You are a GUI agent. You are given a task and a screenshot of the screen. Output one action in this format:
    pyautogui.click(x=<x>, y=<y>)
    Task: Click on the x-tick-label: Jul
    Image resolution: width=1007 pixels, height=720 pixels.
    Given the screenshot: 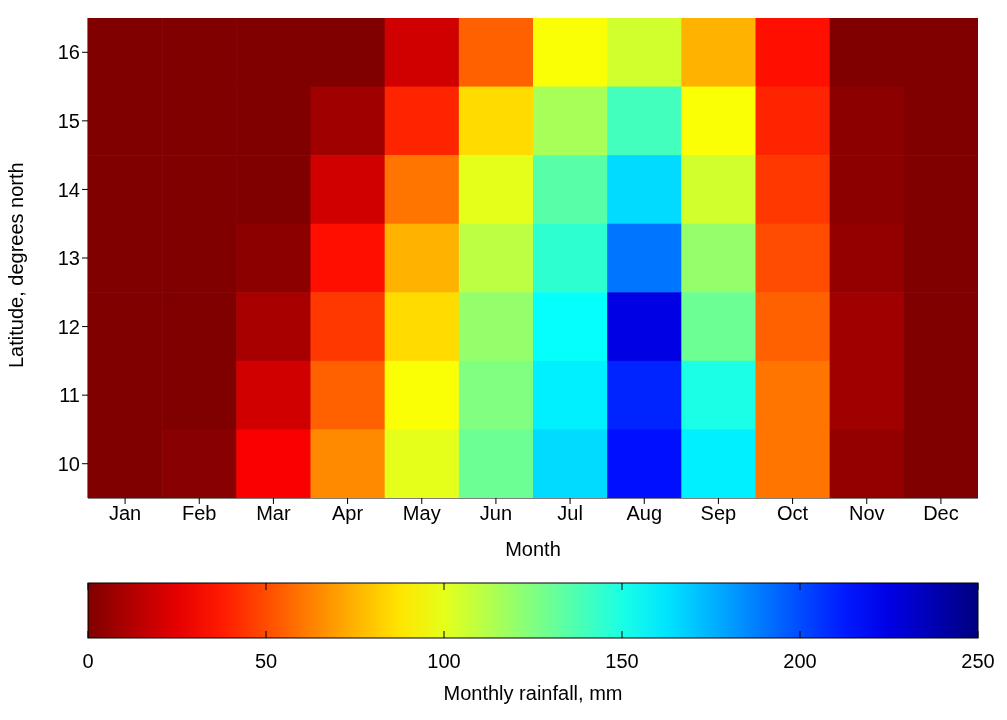 What is the action you would take?
    pyautogui.click(x=570, y=513)
    